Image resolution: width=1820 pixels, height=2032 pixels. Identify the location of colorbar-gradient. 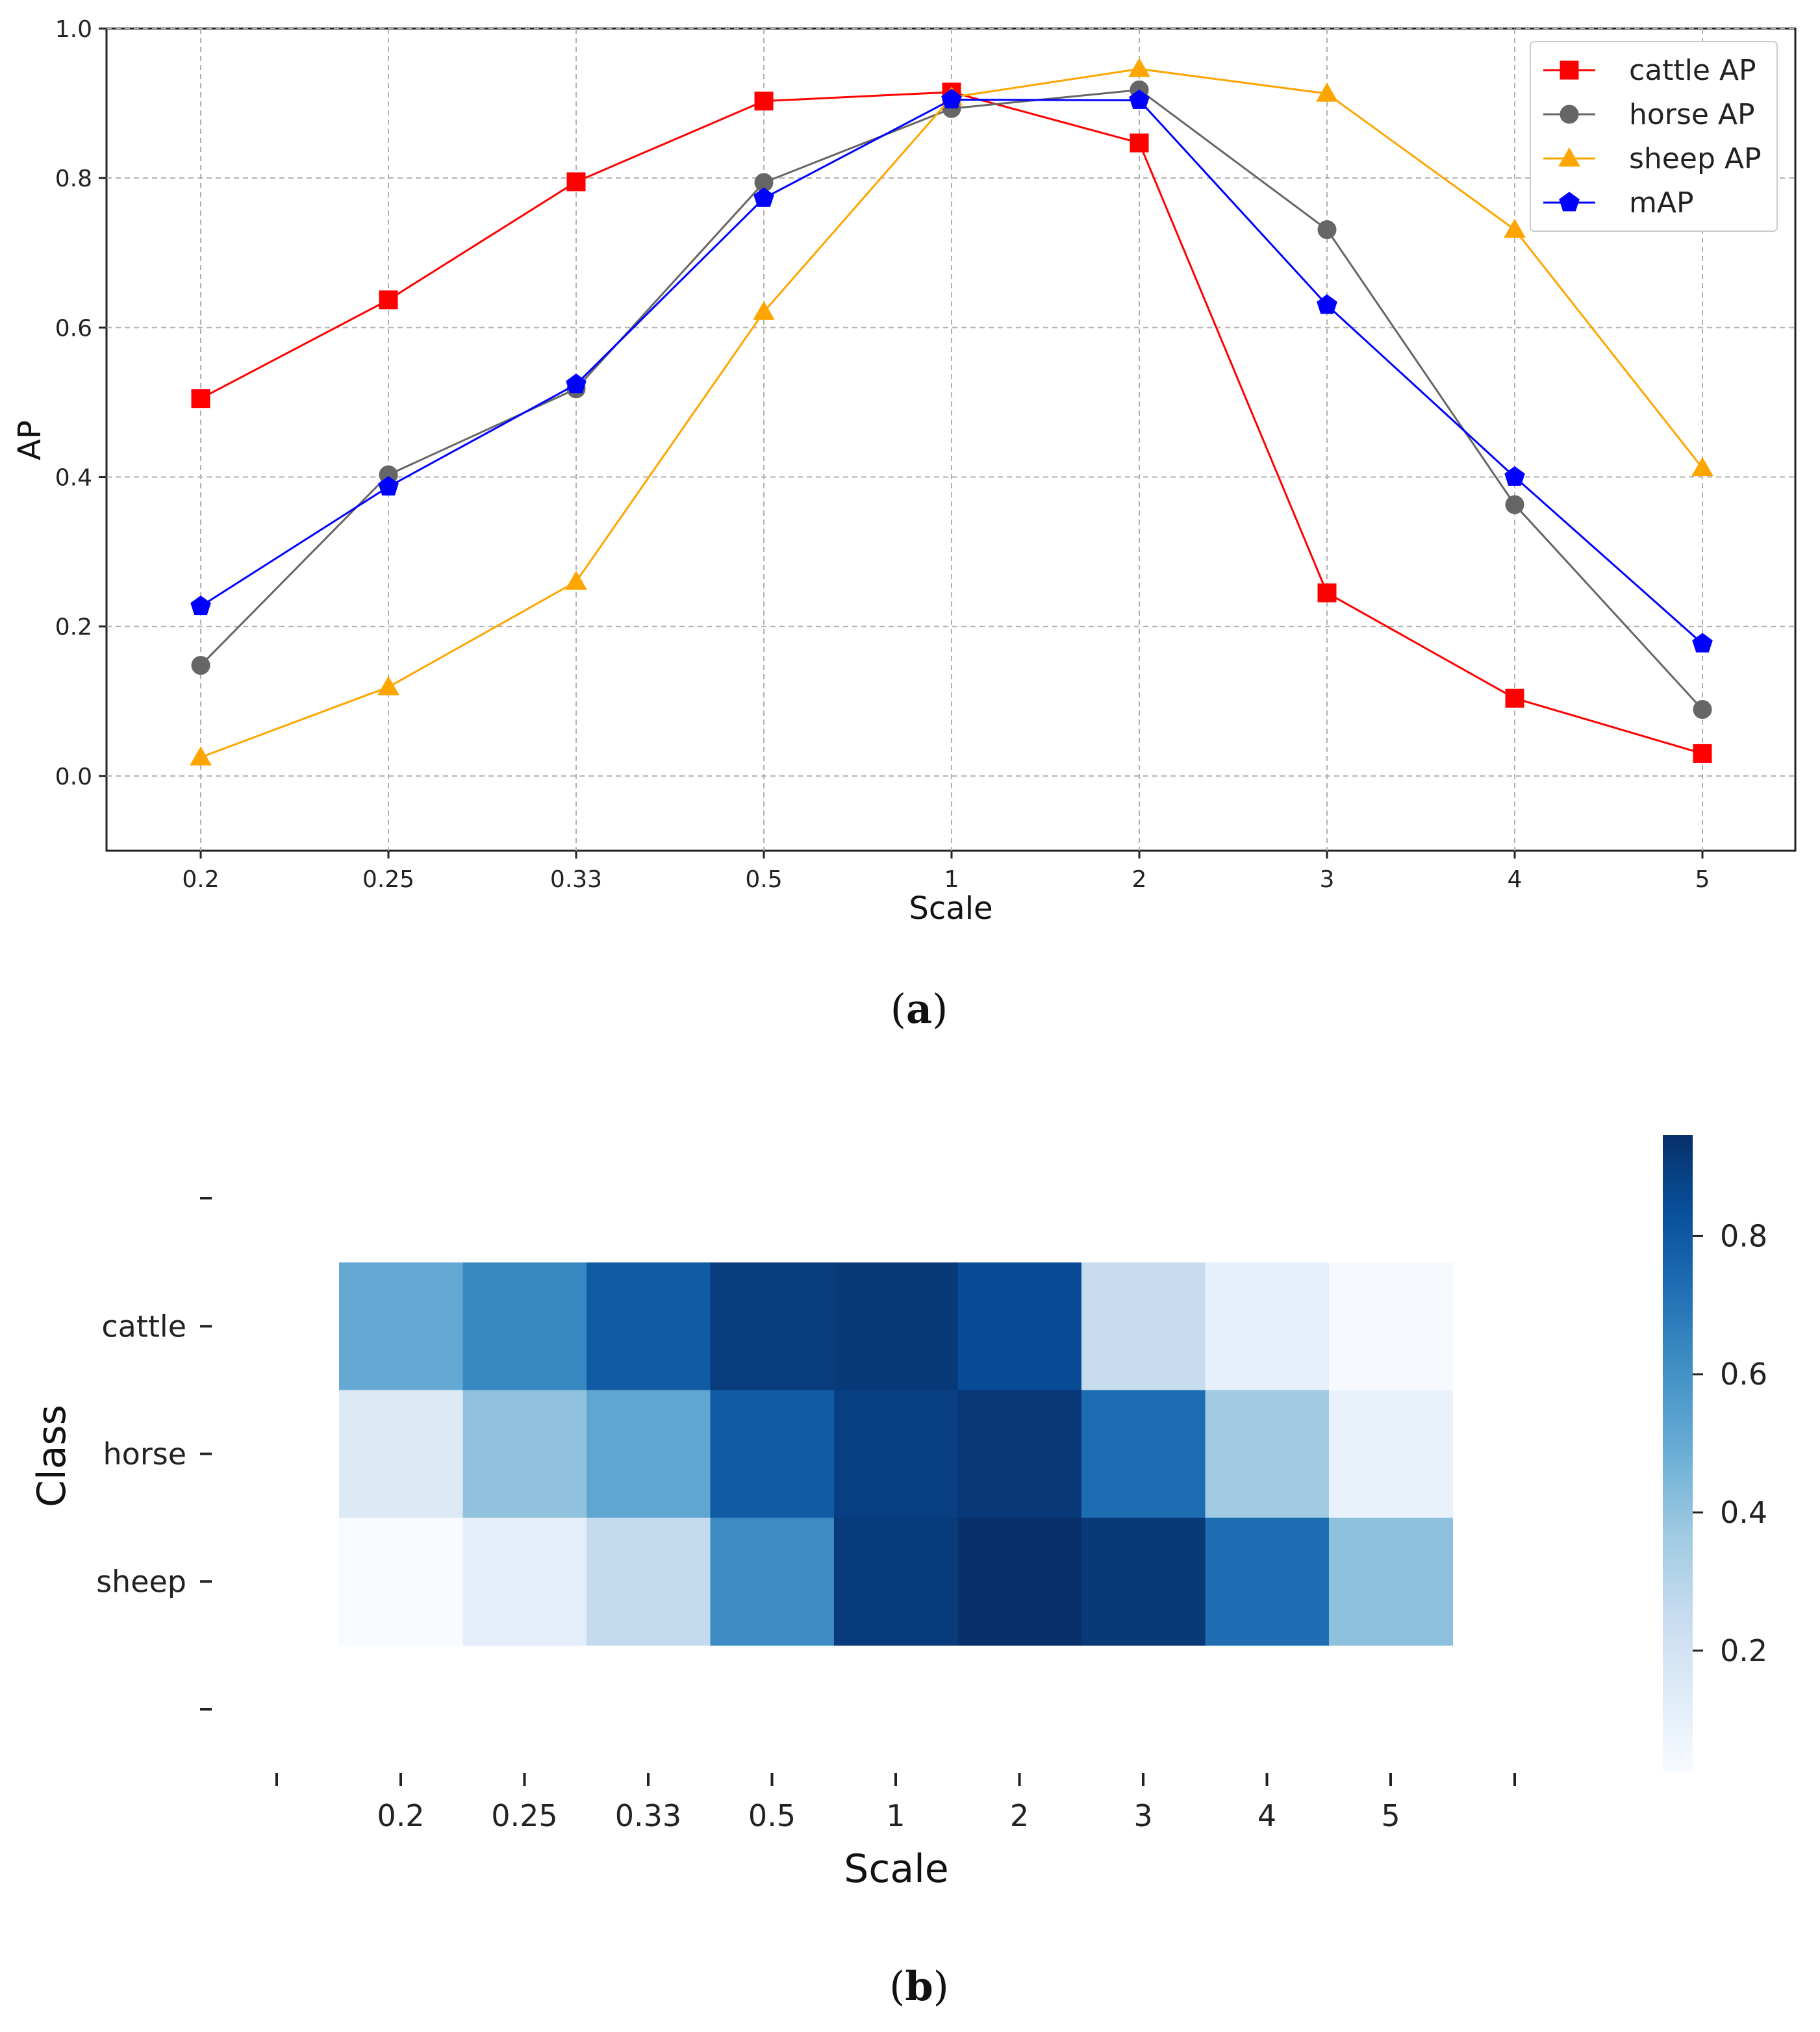
(1678, 1453).